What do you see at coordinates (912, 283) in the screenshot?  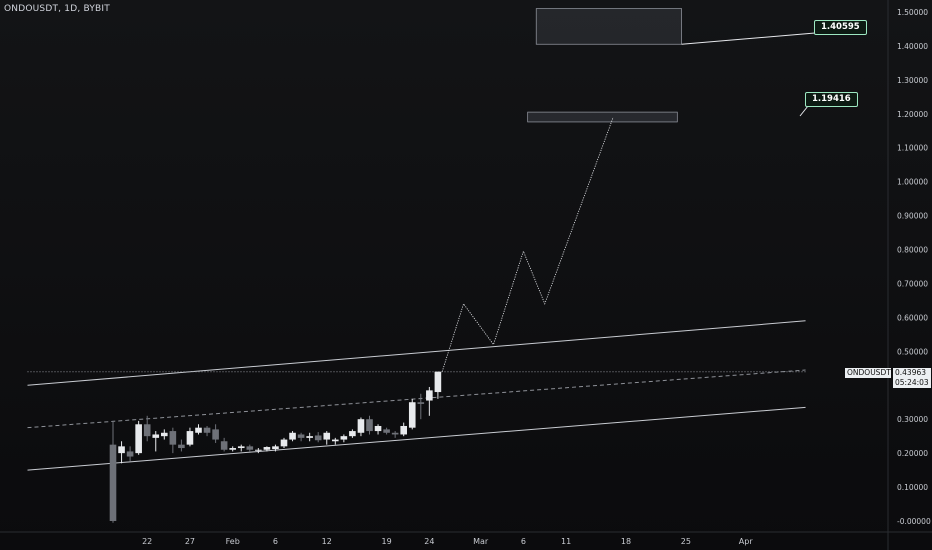 I see `y-tick-label: 0.70000` at bounding box center [912, 283].